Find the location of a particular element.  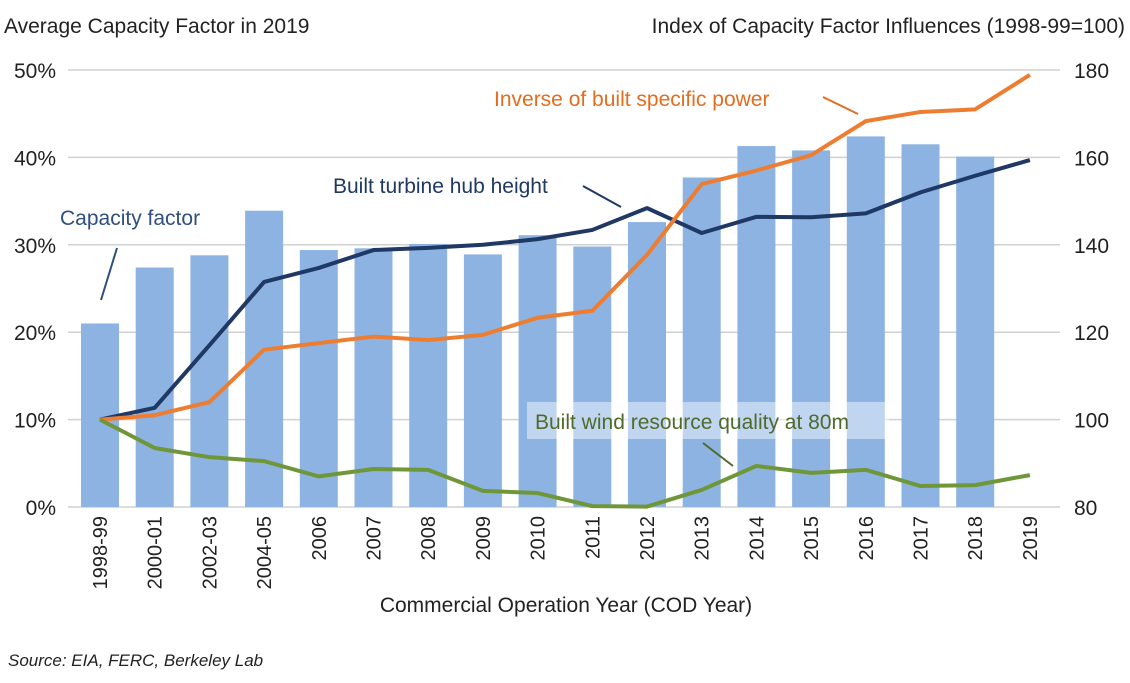

wind-label-background is located at coordinates (708, 420).